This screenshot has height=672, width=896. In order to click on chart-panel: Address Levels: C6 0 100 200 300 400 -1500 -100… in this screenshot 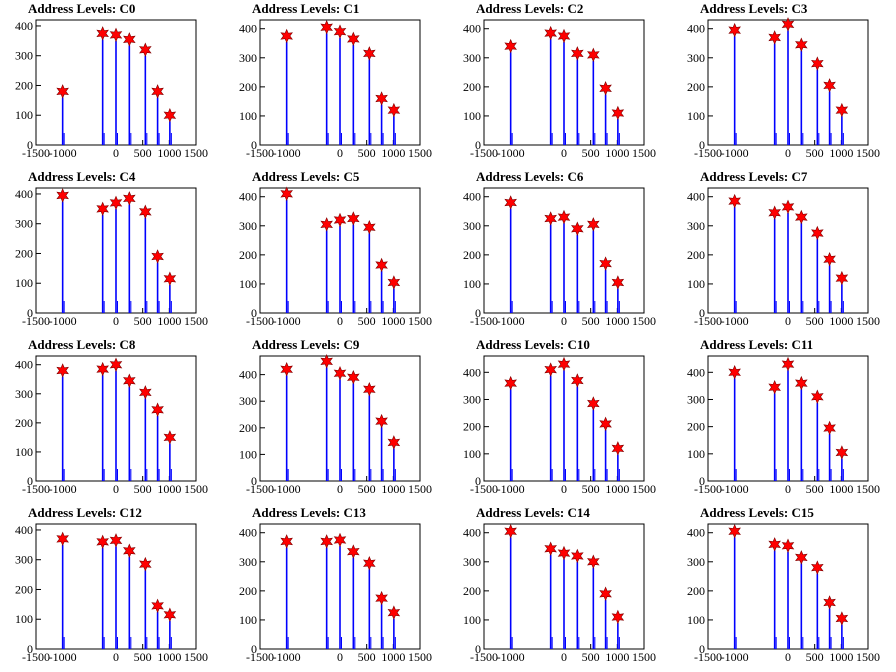, I will do `click(560, 252)`.